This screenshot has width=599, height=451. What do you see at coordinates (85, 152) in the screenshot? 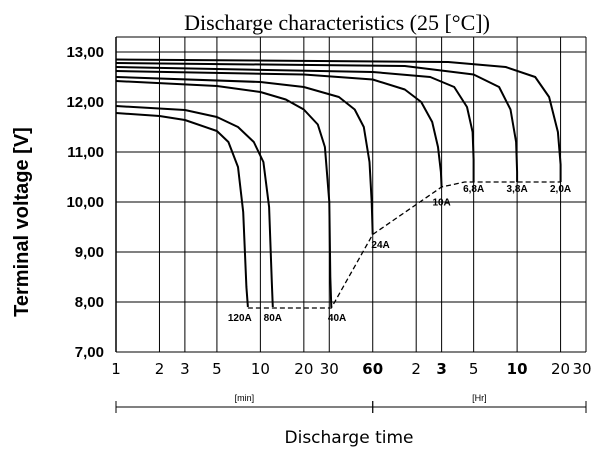
I see `y-tick-label: 11,00` at bounding box center [85, 152].